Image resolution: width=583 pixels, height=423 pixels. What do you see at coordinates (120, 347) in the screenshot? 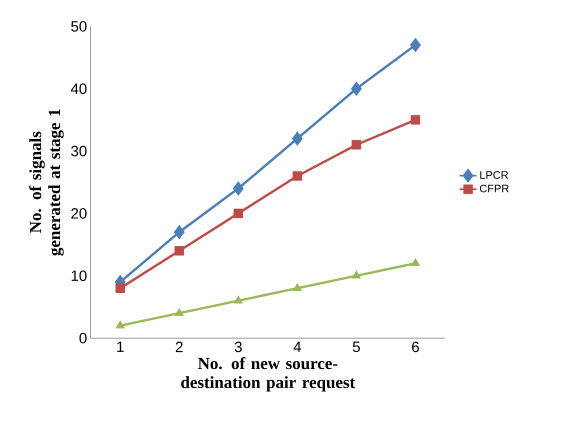
I see `x-tick-label: 1` at bounding box center [120, 347].